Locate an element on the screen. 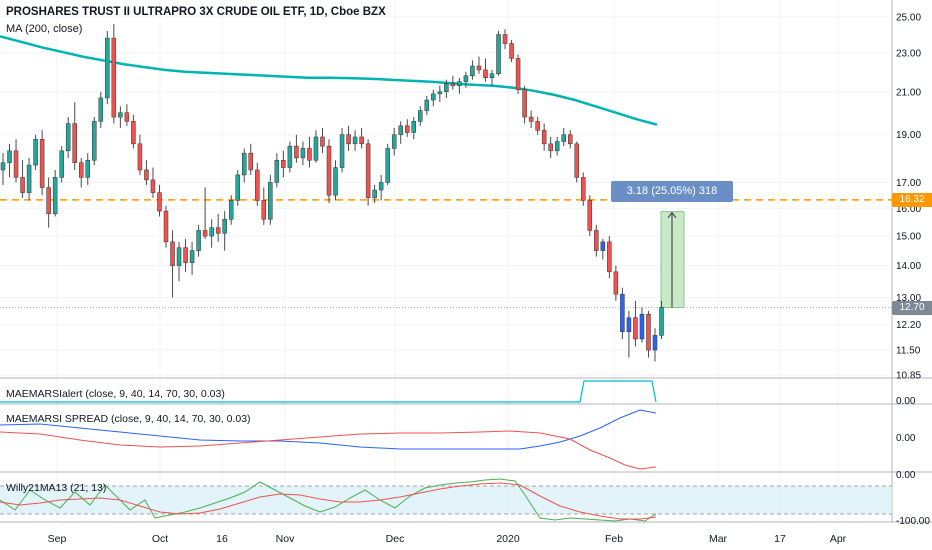  time-axis-label: Dec is located at coordinates (395, 539).